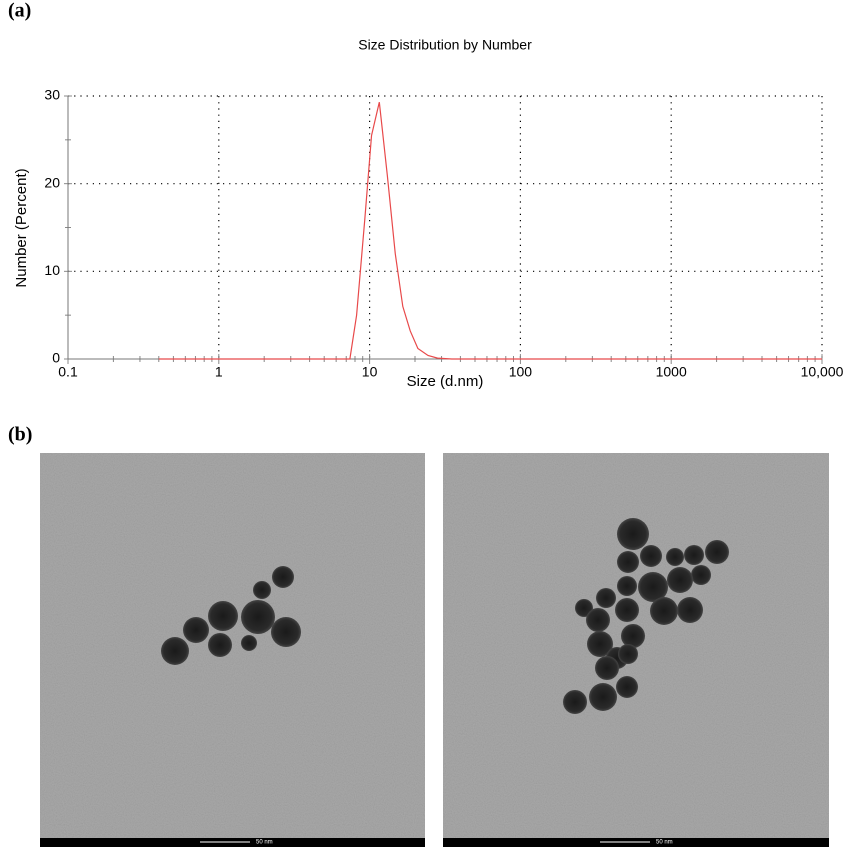  What do you see at coordinates (52, 270) in the screenshot?
I see `y-tick-label: 10` at bounding box center [52, 270].